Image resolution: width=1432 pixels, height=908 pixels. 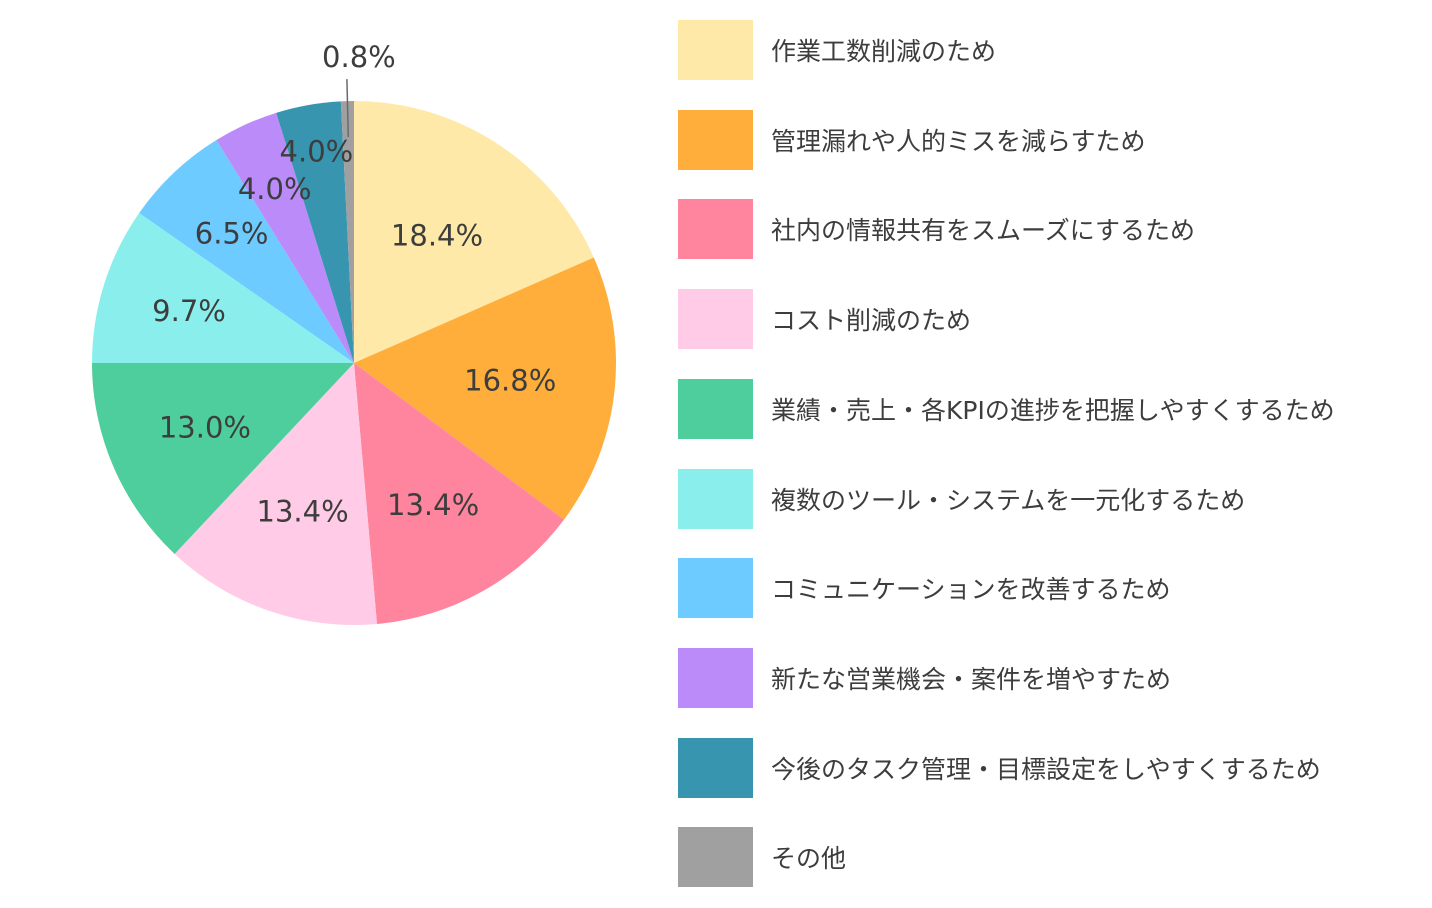 What do you see at coordinates (983, 231) in the screenshot?
I see `legend-label: 社内の情報共有をスムーズにするため` at bounding box center [983, 231].